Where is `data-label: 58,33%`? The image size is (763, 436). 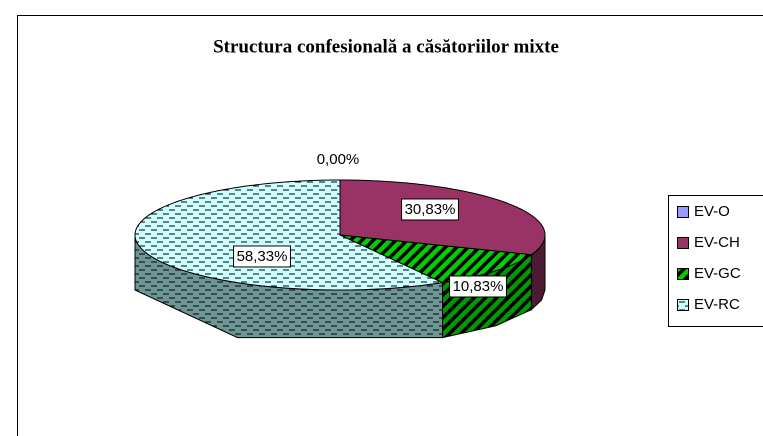 data-label: 58,33% is located at coordinates (262, 256).